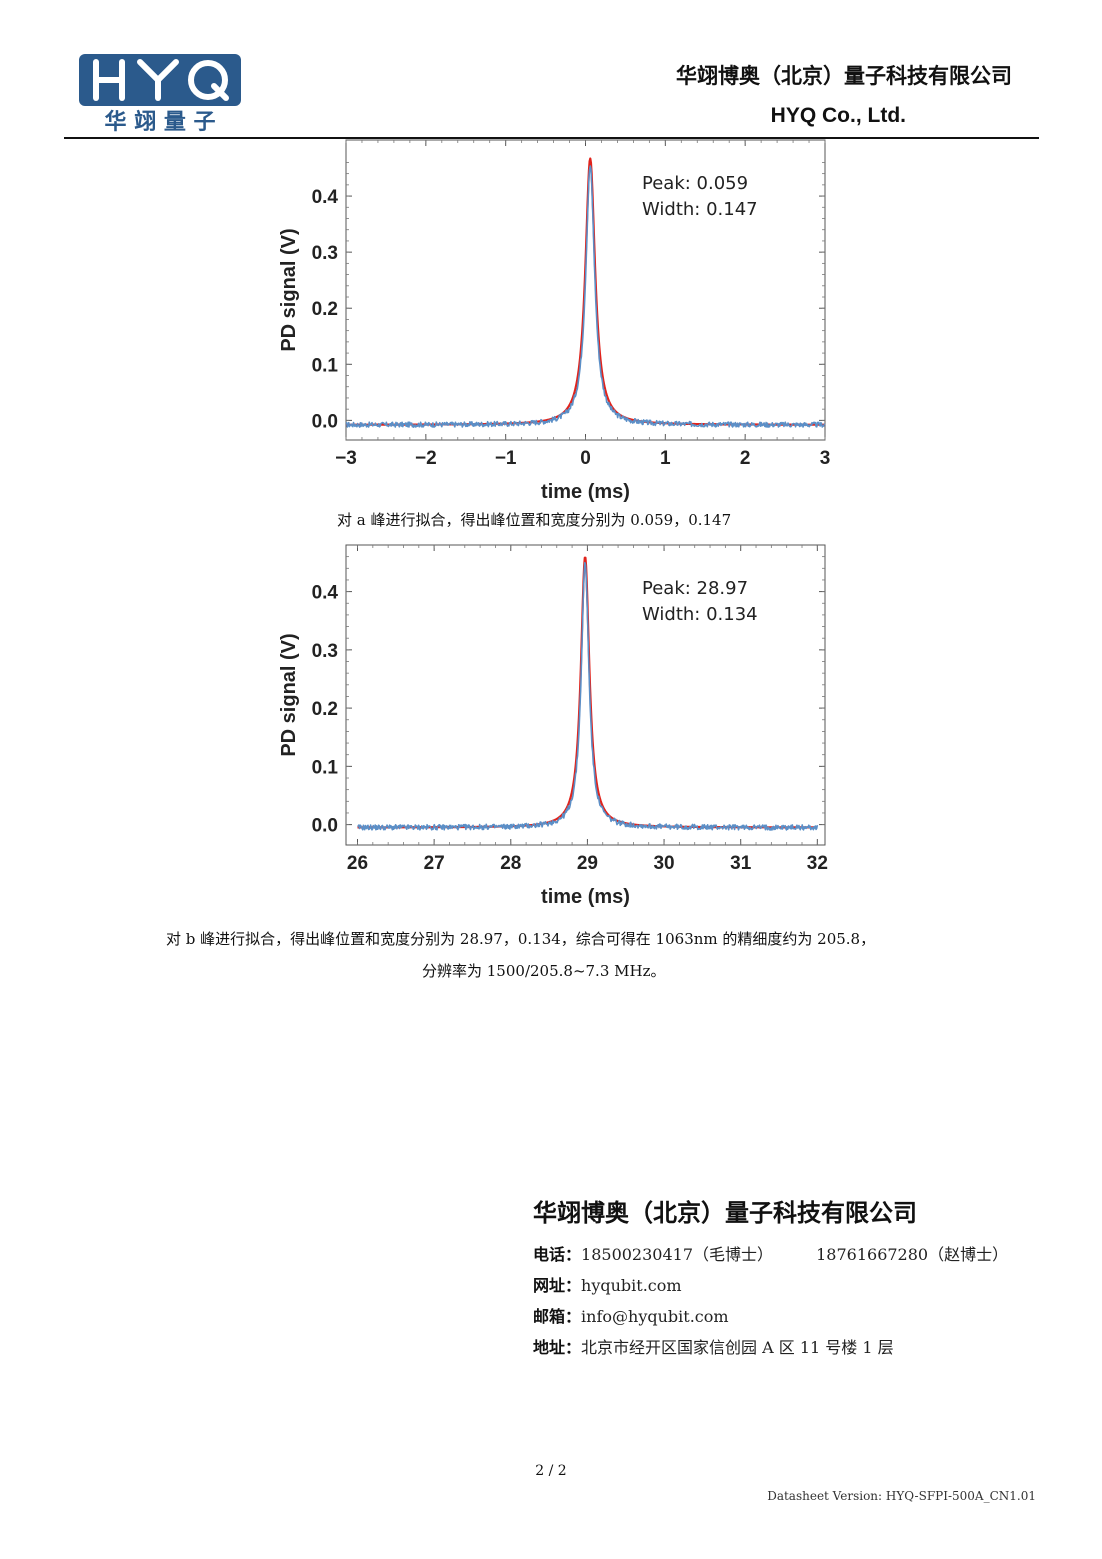  I want to click on x-tick-label: 1, so click(665, 458).